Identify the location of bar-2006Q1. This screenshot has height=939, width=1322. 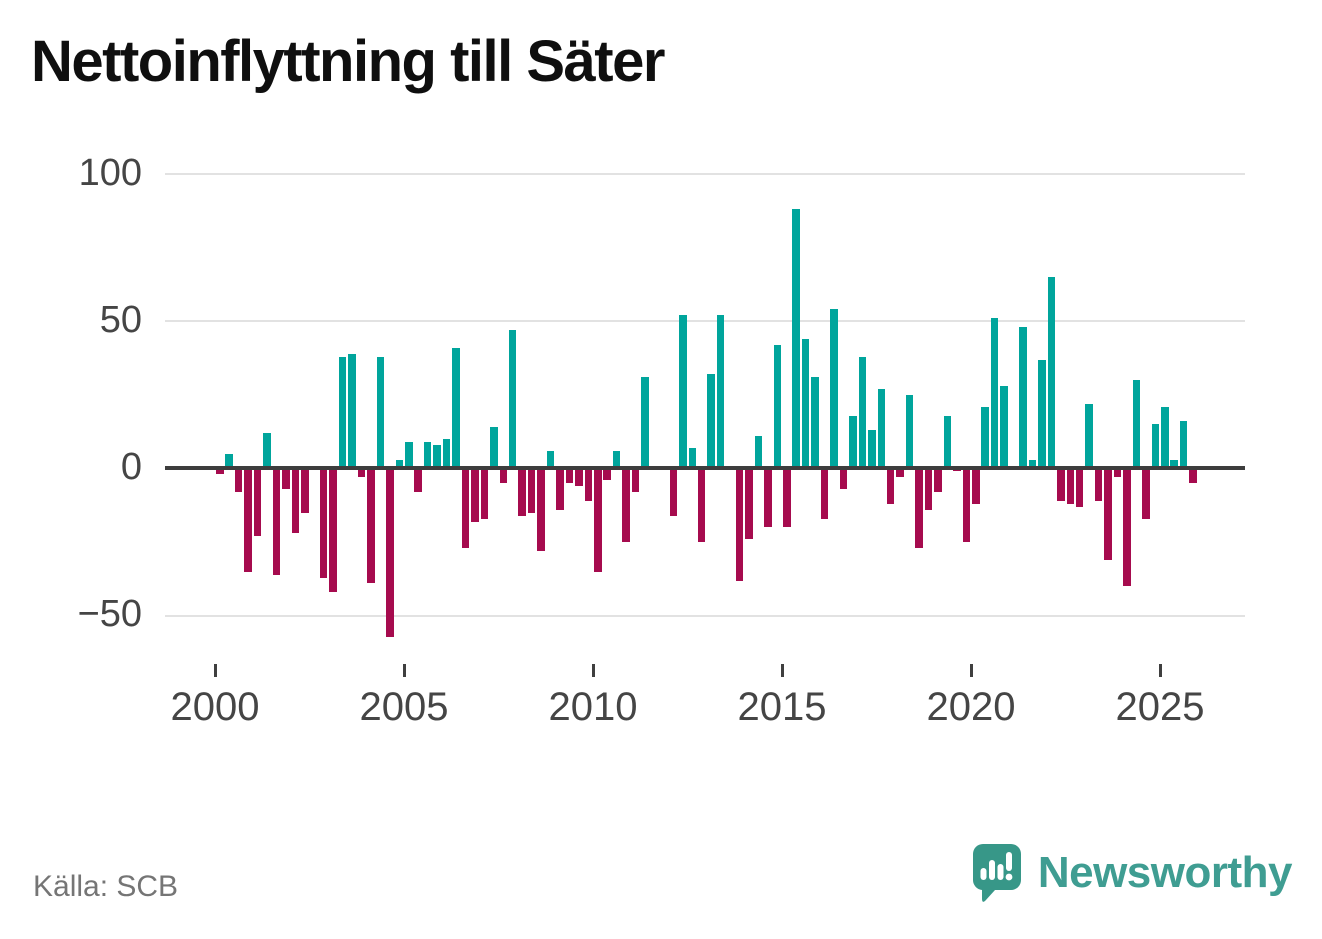
(446, 454).